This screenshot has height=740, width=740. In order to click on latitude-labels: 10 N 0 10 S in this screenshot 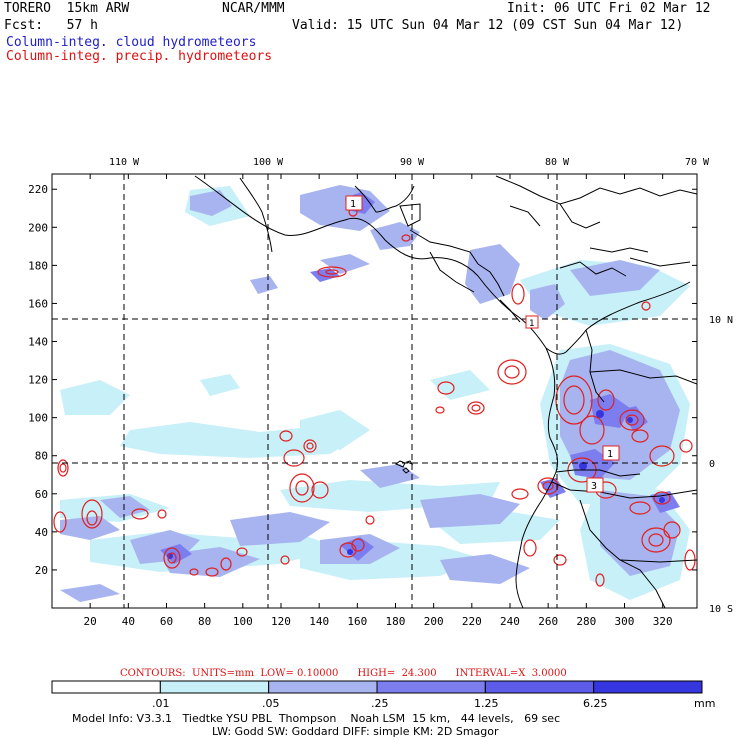, I will do `click(721, 465)`.